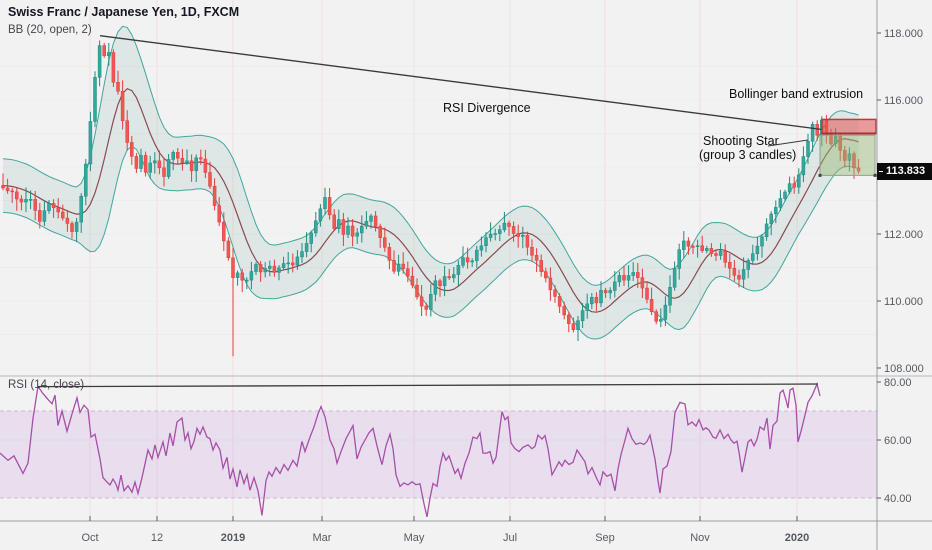  Describe the element at coordinates (898, 383) in the screenshot. I see `rsi-tick-label: 80.00` at that location.